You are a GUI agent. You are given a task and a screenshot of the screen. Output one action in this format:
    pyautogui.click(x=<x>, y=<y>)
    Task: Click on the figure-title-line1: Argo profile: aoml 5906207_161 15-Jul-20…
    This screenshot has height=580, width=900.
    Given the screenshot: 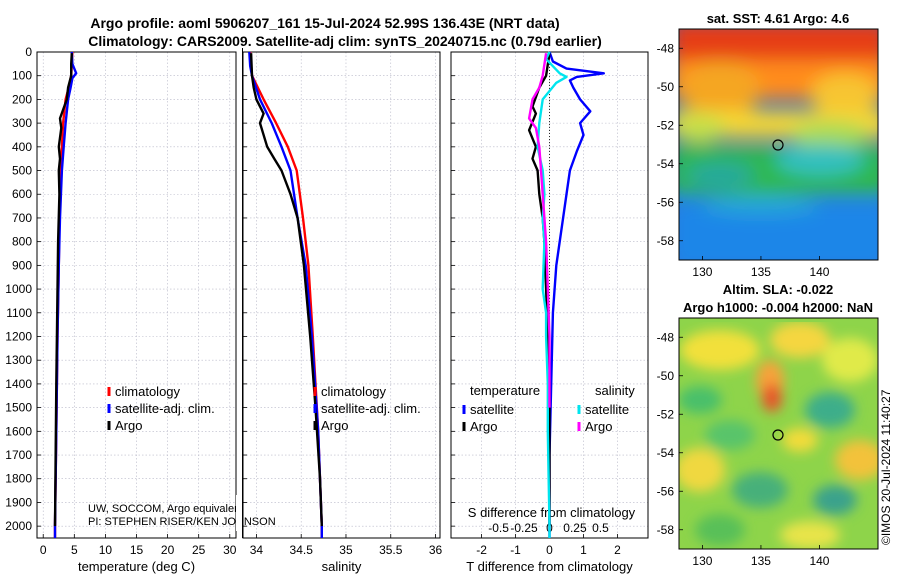 What is the action you would take?
    pyautogui.click(x=324, y=23)
    